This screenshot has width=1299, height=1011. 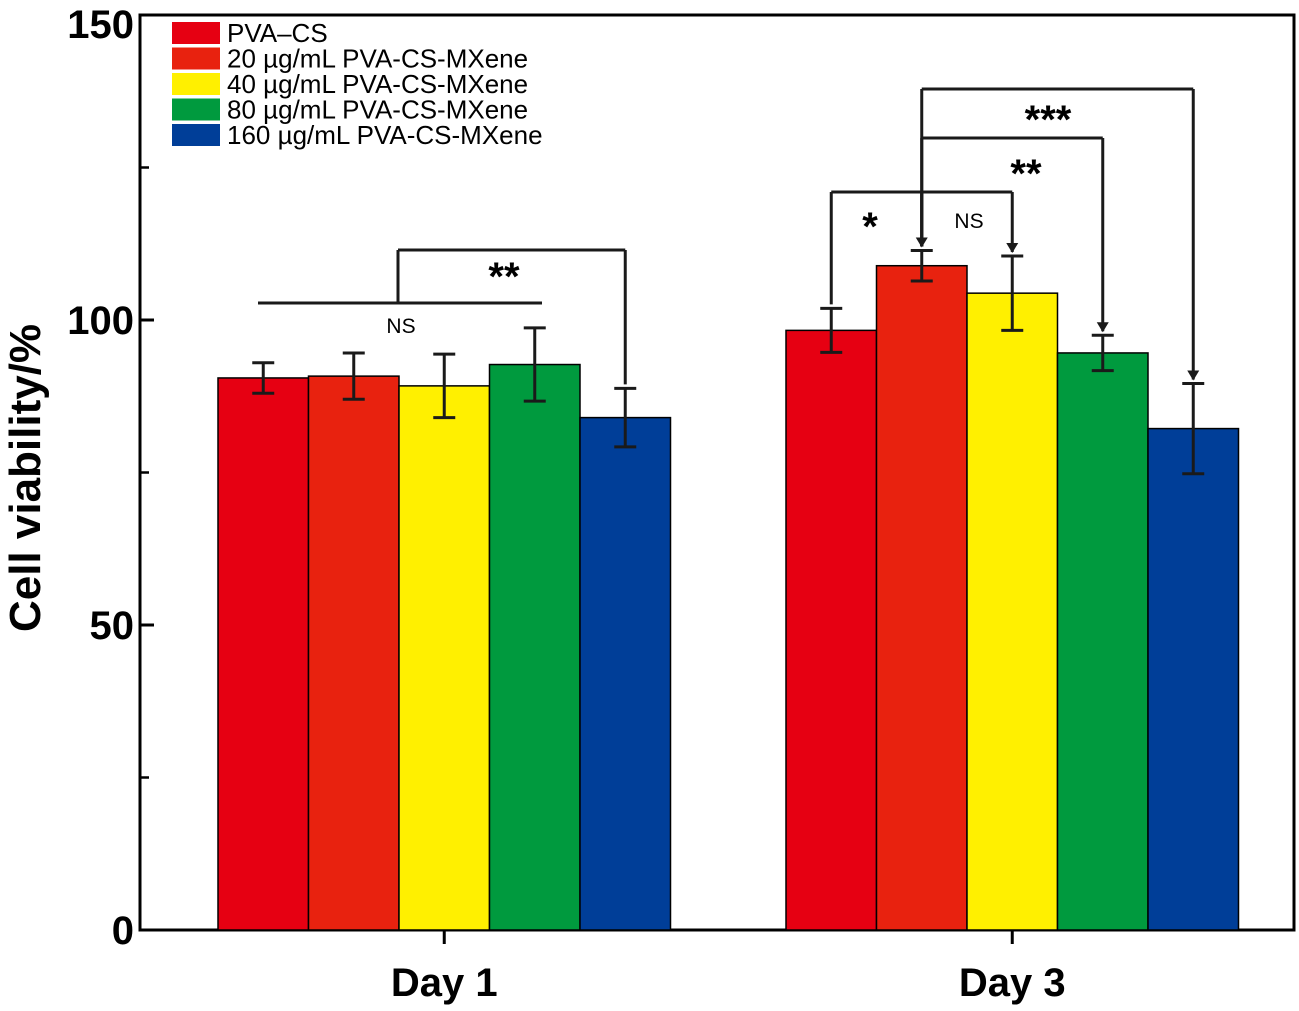 I want to click on legend-label: PVA–CS, so click(x=277, y=33).